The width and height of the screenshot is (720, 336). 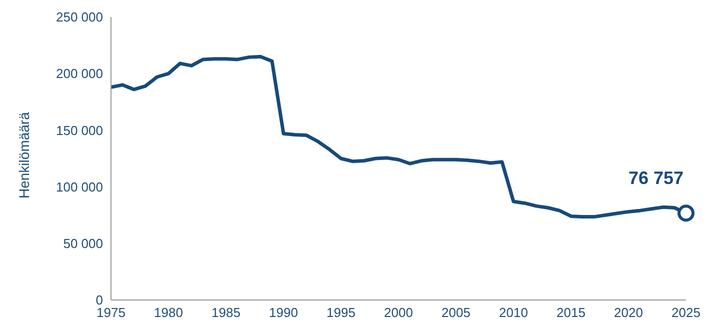 What do you see at coordinates (79, 130) in the screenshot?
I see `y-tick-label: 150 000` at bounding box center [79, 130].